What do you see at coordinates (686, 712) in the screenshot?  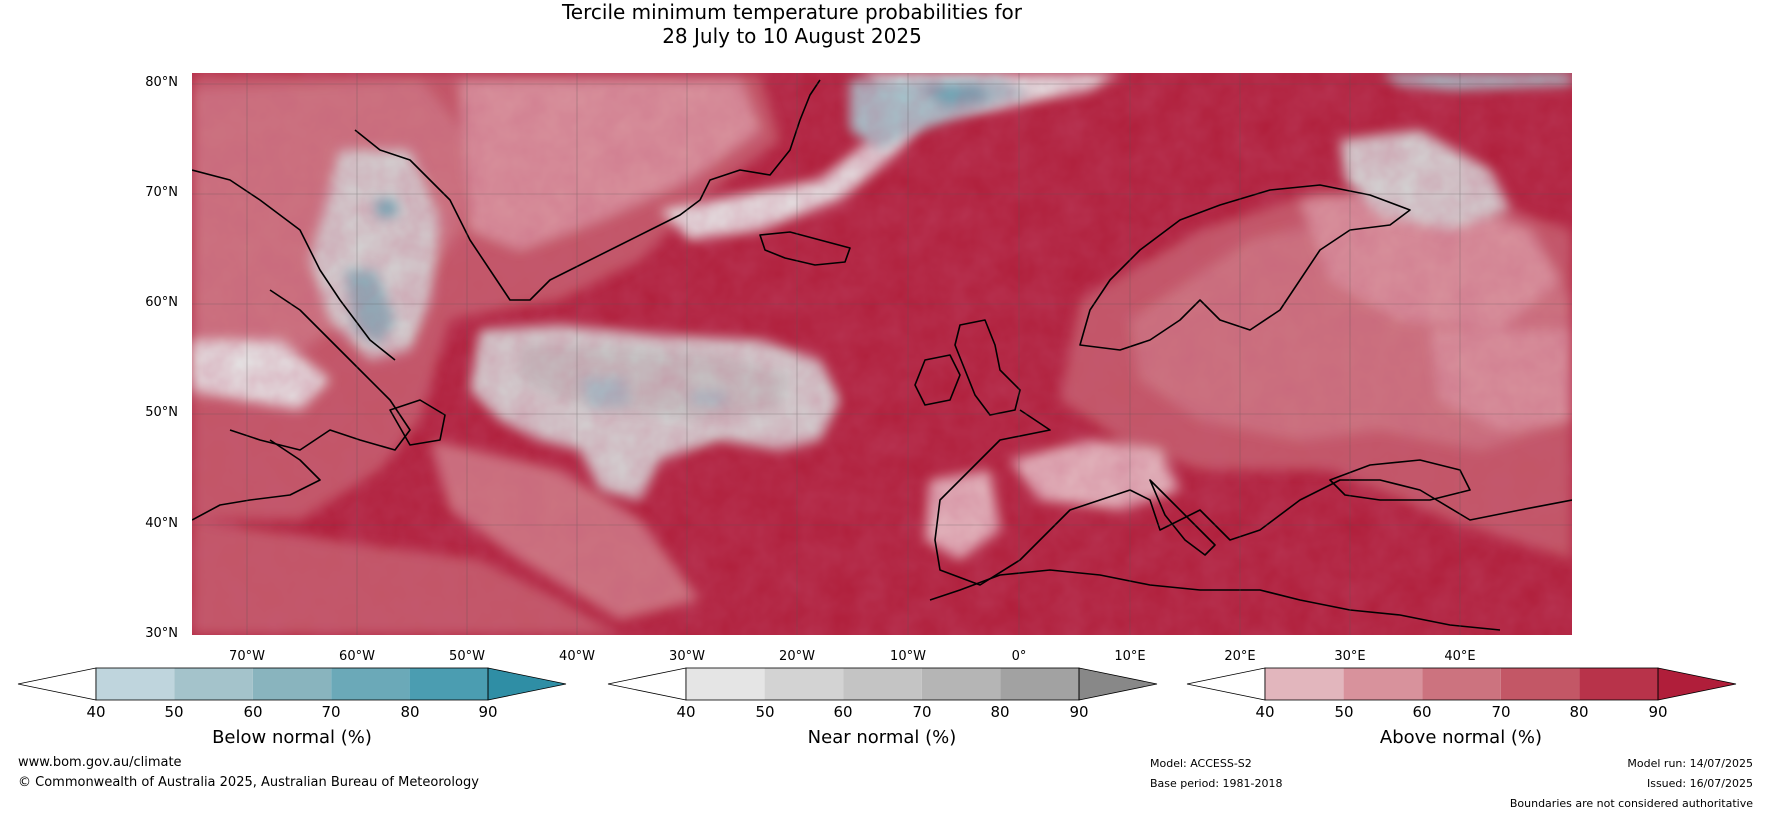 I see `colorbar-near-tick: 40` at bounding box center [686, 712].